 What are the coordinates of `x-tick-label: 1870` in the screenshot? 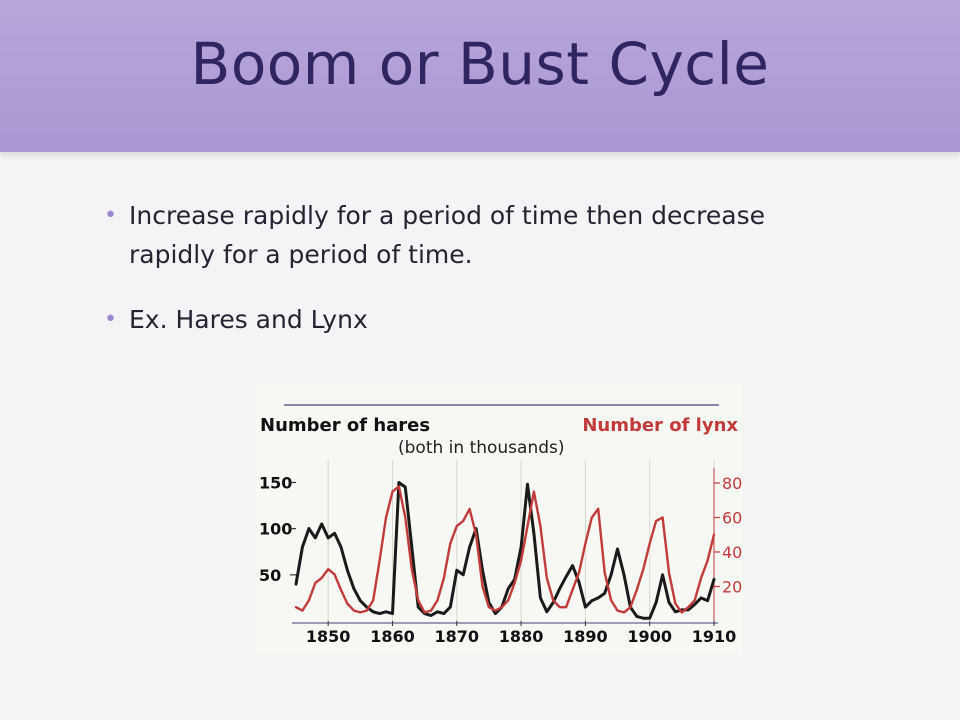 It's located at (457, 636).